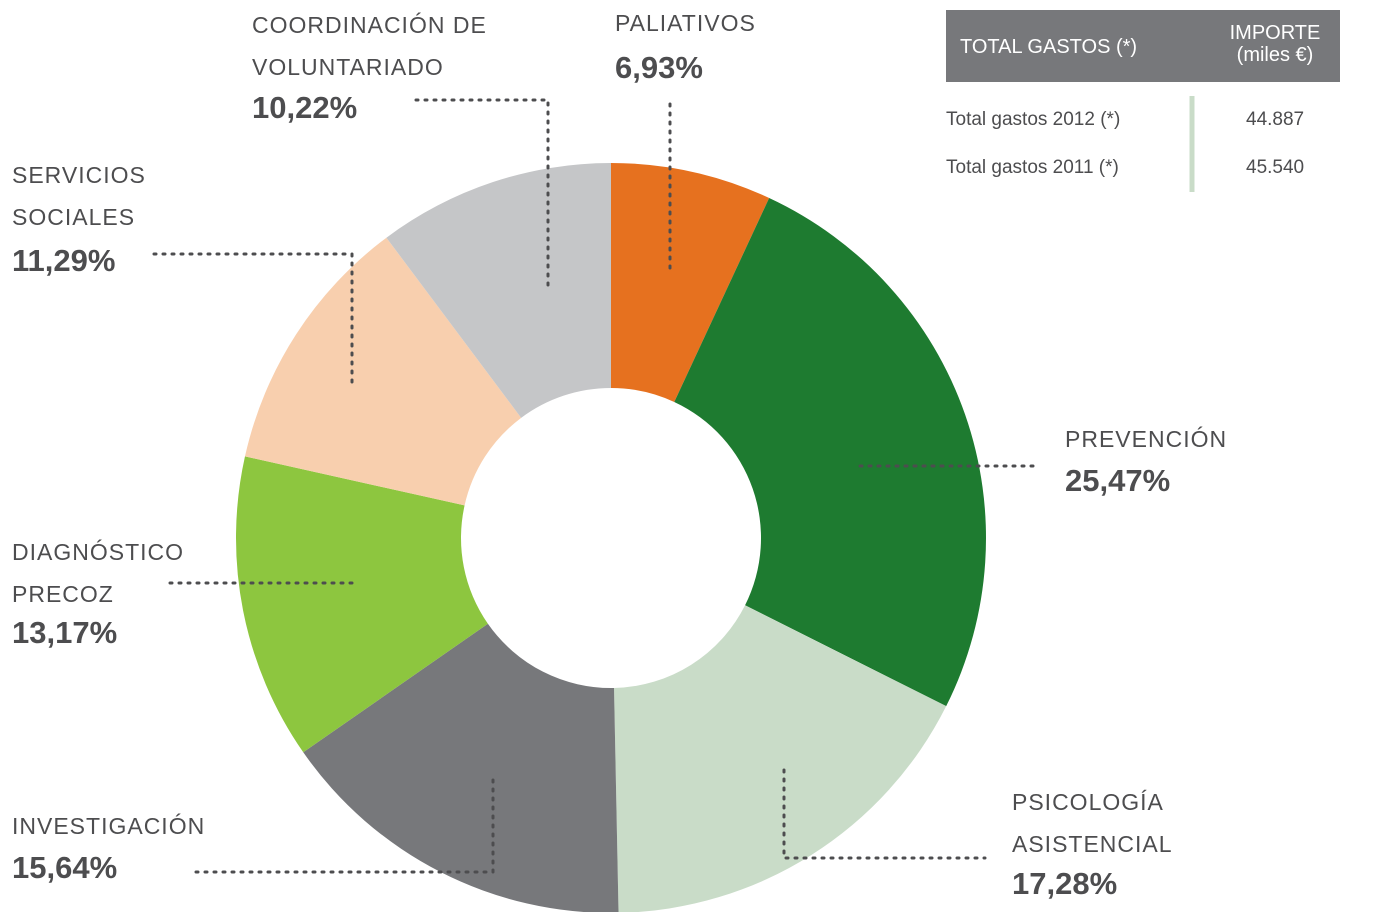  What do you see at coordinates (1032, 167) in the screenshot?
I see `table-cell: Total gastos 2011 (*)` at bounding box center [1032, 167].